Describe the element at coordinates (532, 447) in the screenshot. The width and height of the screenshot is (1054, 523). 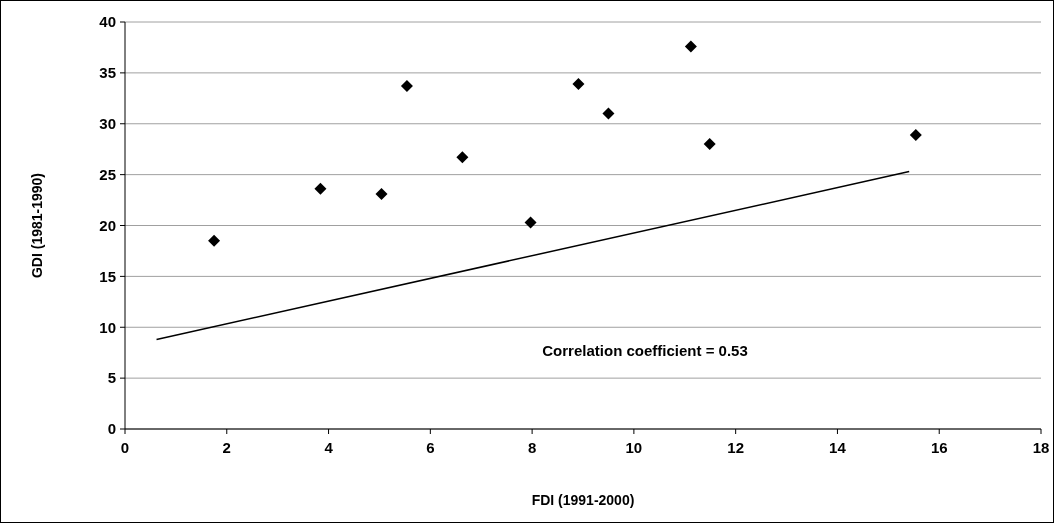
I see `x-tick-label: 8` at that location.